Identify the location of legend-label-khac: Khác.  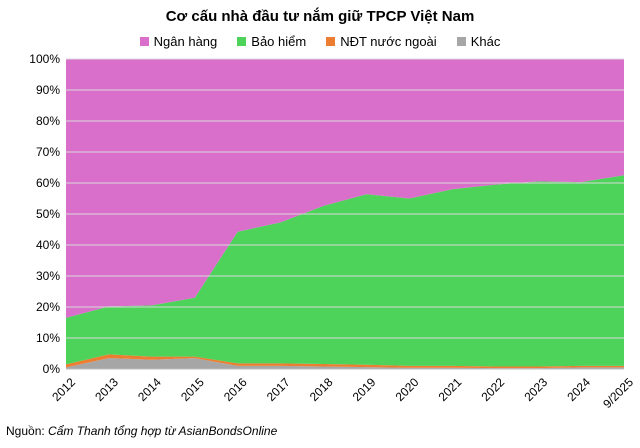
(485, 41).